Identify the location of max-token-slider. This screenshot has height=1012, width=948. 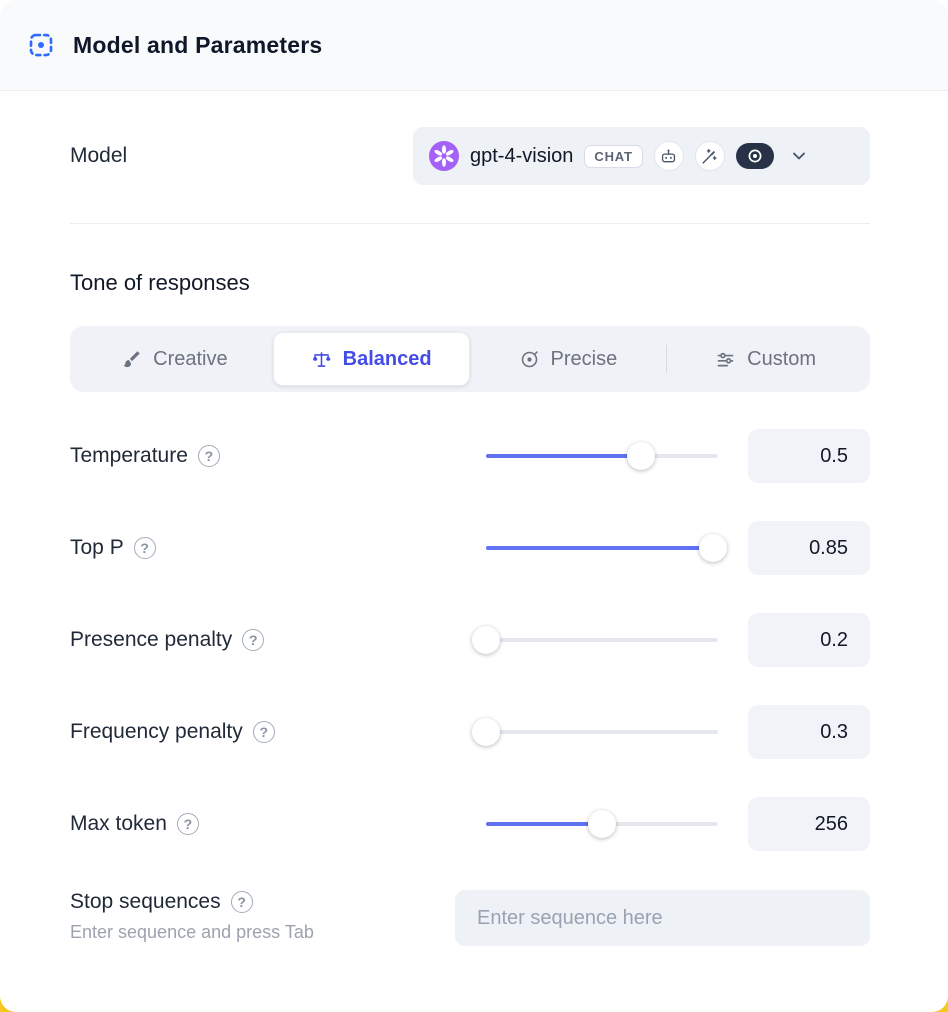
(602, 824).